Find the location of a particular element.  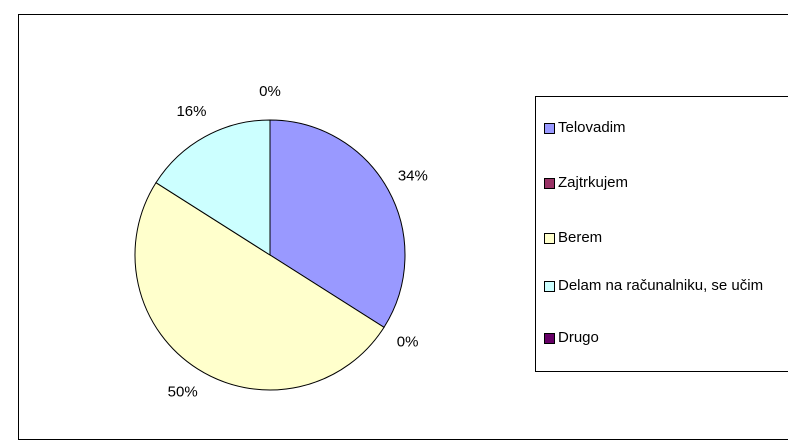

legend-label: Drugo is located at coordinates (578, 337).